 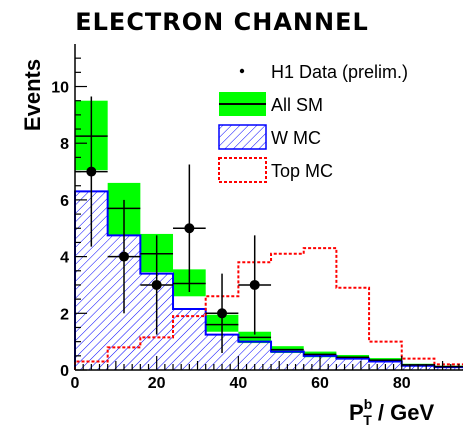 What do you see at coordinates (64, 201) in the screenshot?
I see `y-tick-label: 6` at bounding box center [64, 201].